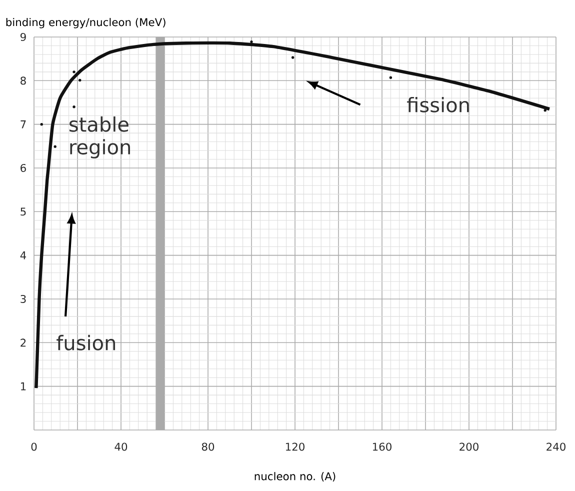 This screenshot has width=575, height=491. What do you see at coordinates (23, 299) in the screenshot?
I see `y-tick-label: 3` at bounding box center [23, 299].